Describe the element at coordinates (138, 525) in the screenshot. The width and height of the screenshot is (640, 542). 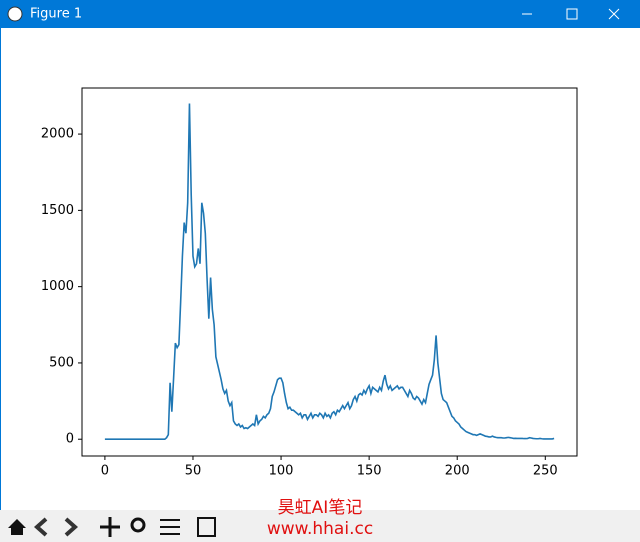
I see `zoom-button` at that location.